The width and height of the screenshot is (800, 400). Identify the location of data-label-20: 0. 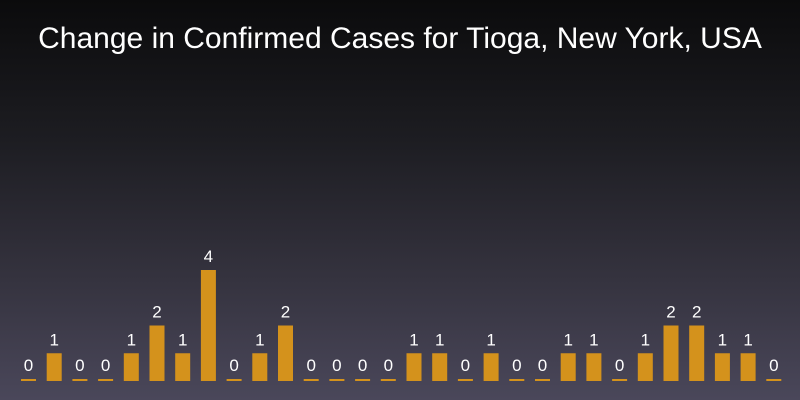
(542, 365).